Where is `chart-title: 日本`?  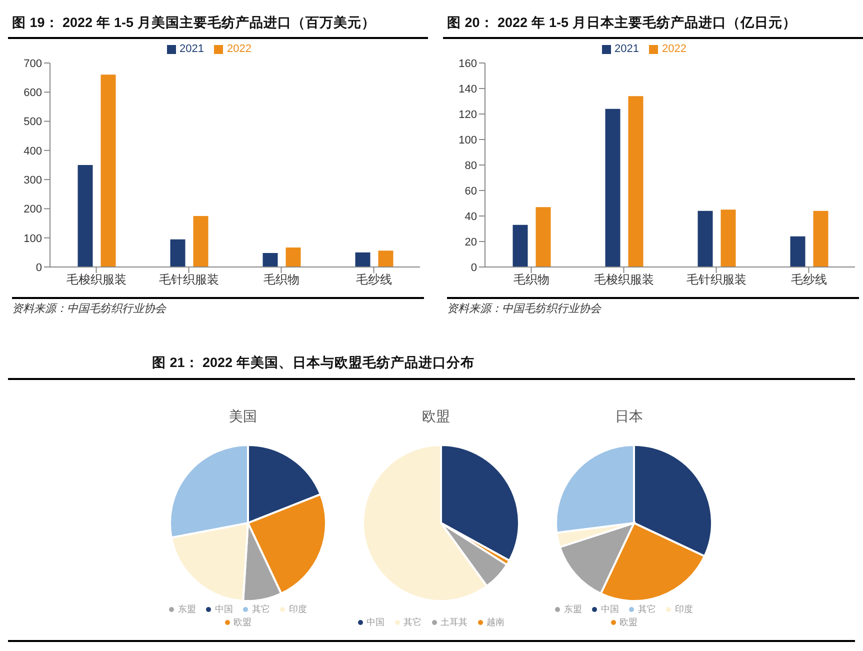 chart-title: 日本 is located at coordinates (629, 416).